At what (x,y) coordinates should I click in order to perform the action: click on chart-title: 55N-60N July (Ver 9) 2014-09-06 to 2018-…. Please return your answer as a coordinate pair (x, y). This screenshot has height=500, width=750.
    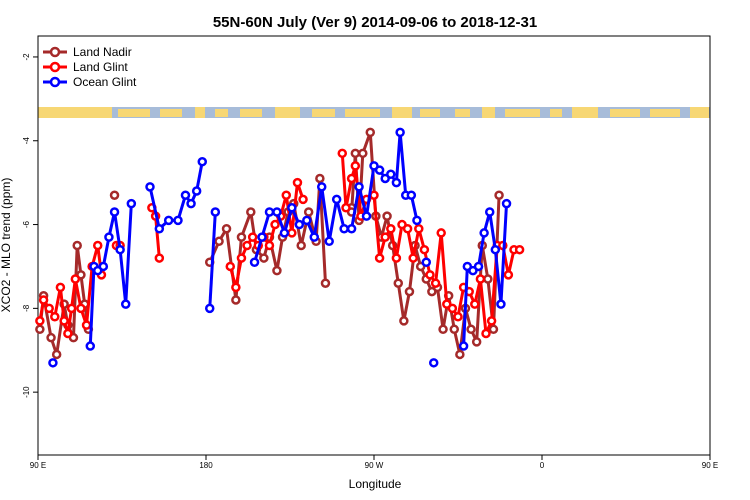
    Looking at the image, I should click on (375, 22).